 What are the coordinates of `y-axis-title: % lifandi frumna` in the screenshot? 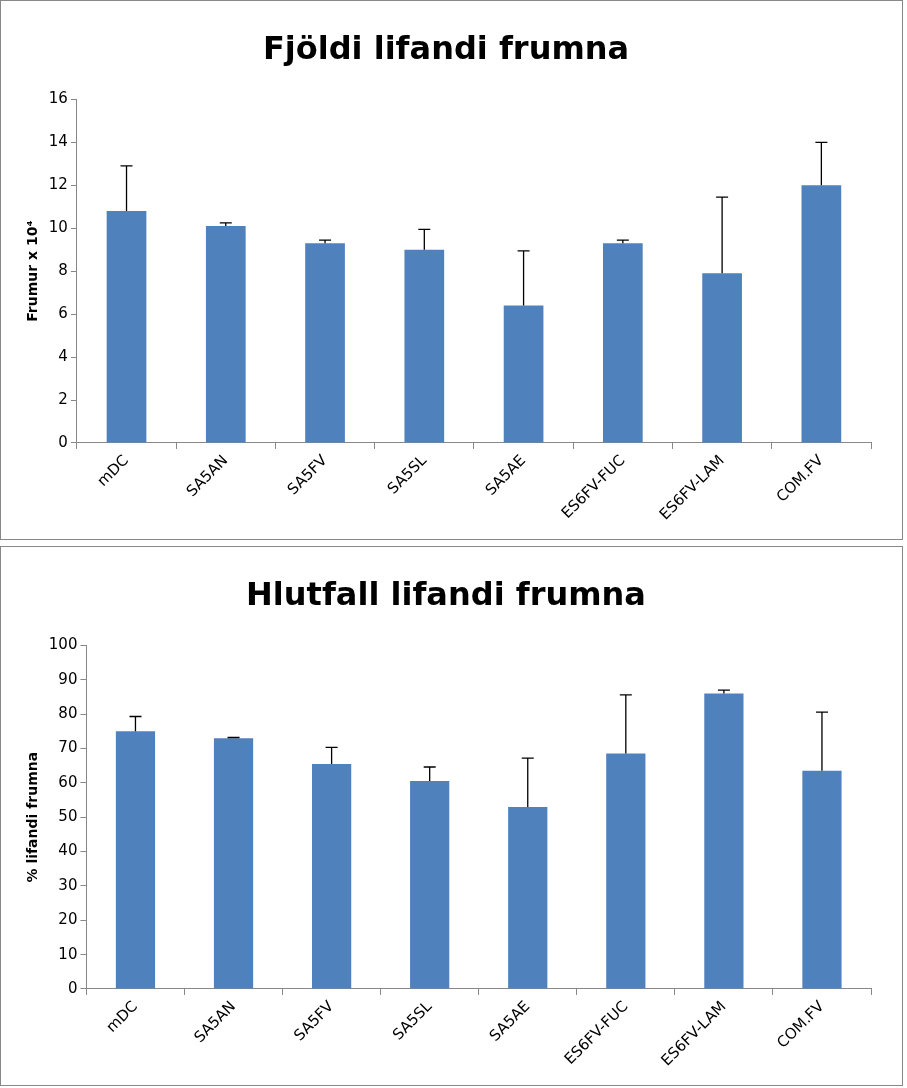 It's located at (32, 817).